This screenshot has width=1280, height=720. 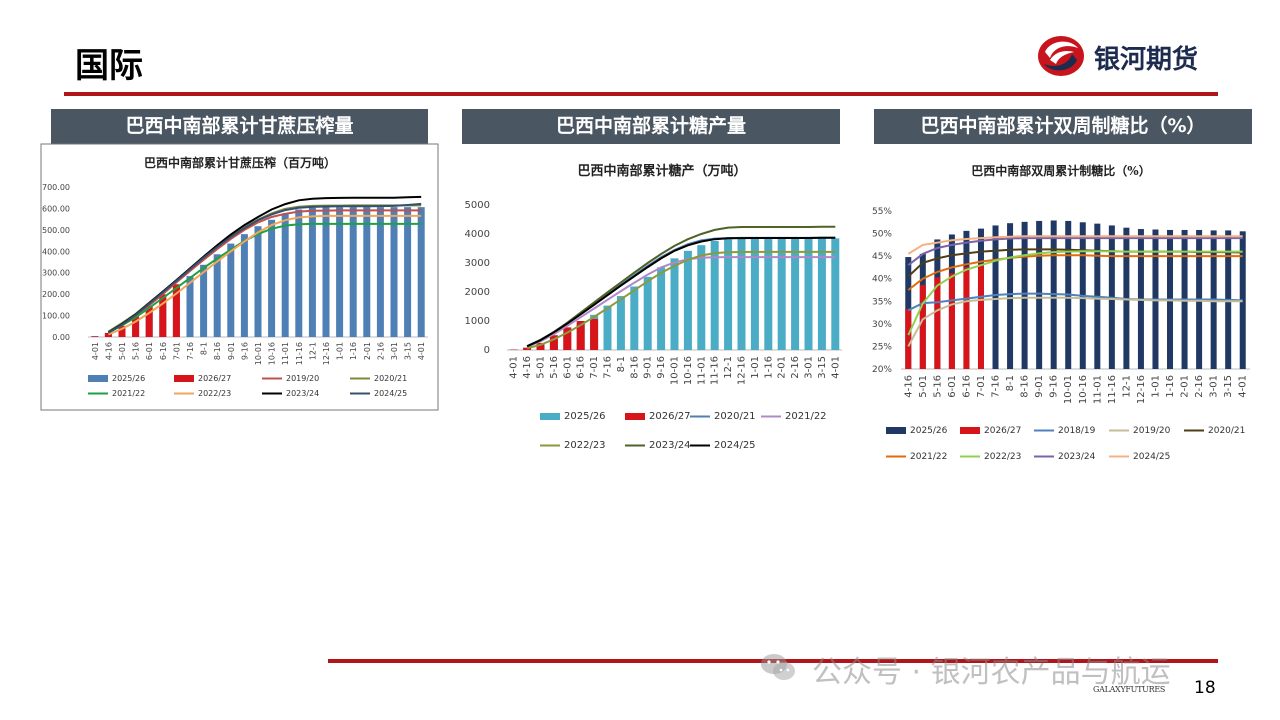 What do you see at coordinates (585, 416) in the screenshot?
I see `legend-label: 2025/26` at bounding box center [585, 416].